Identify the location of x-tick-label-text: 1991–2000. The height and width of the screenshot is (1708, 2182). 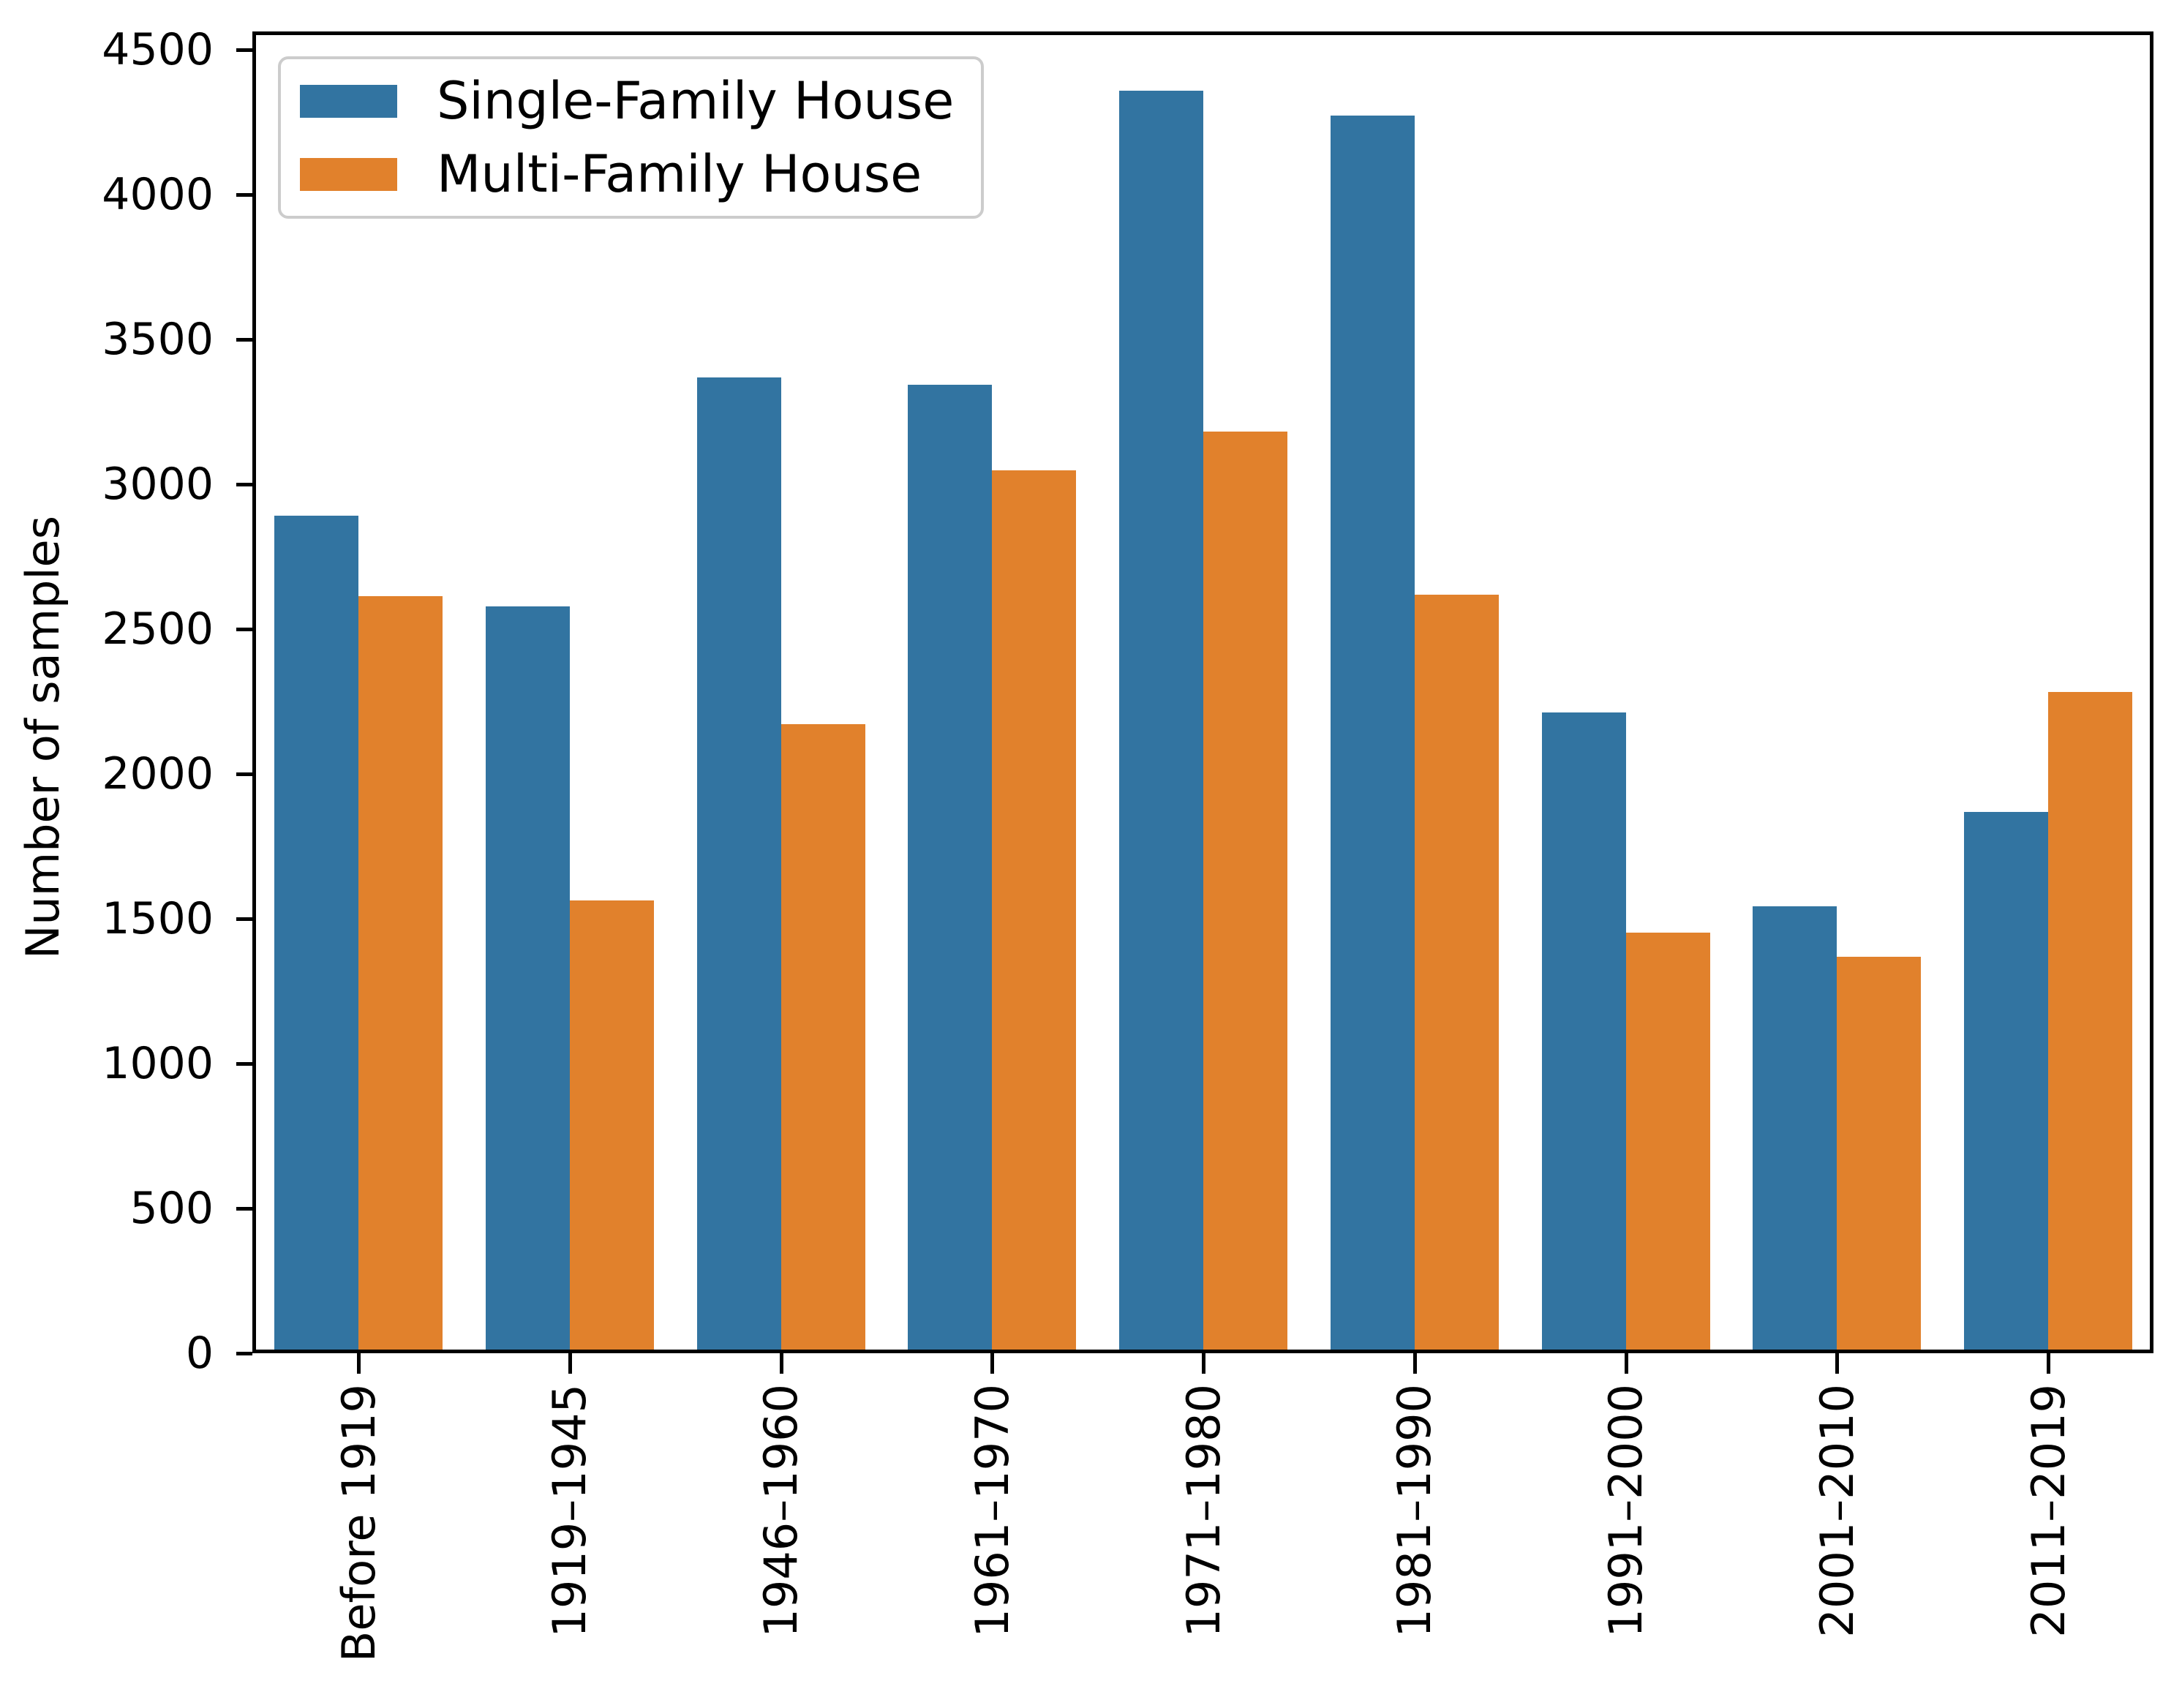
(1625, 1511).